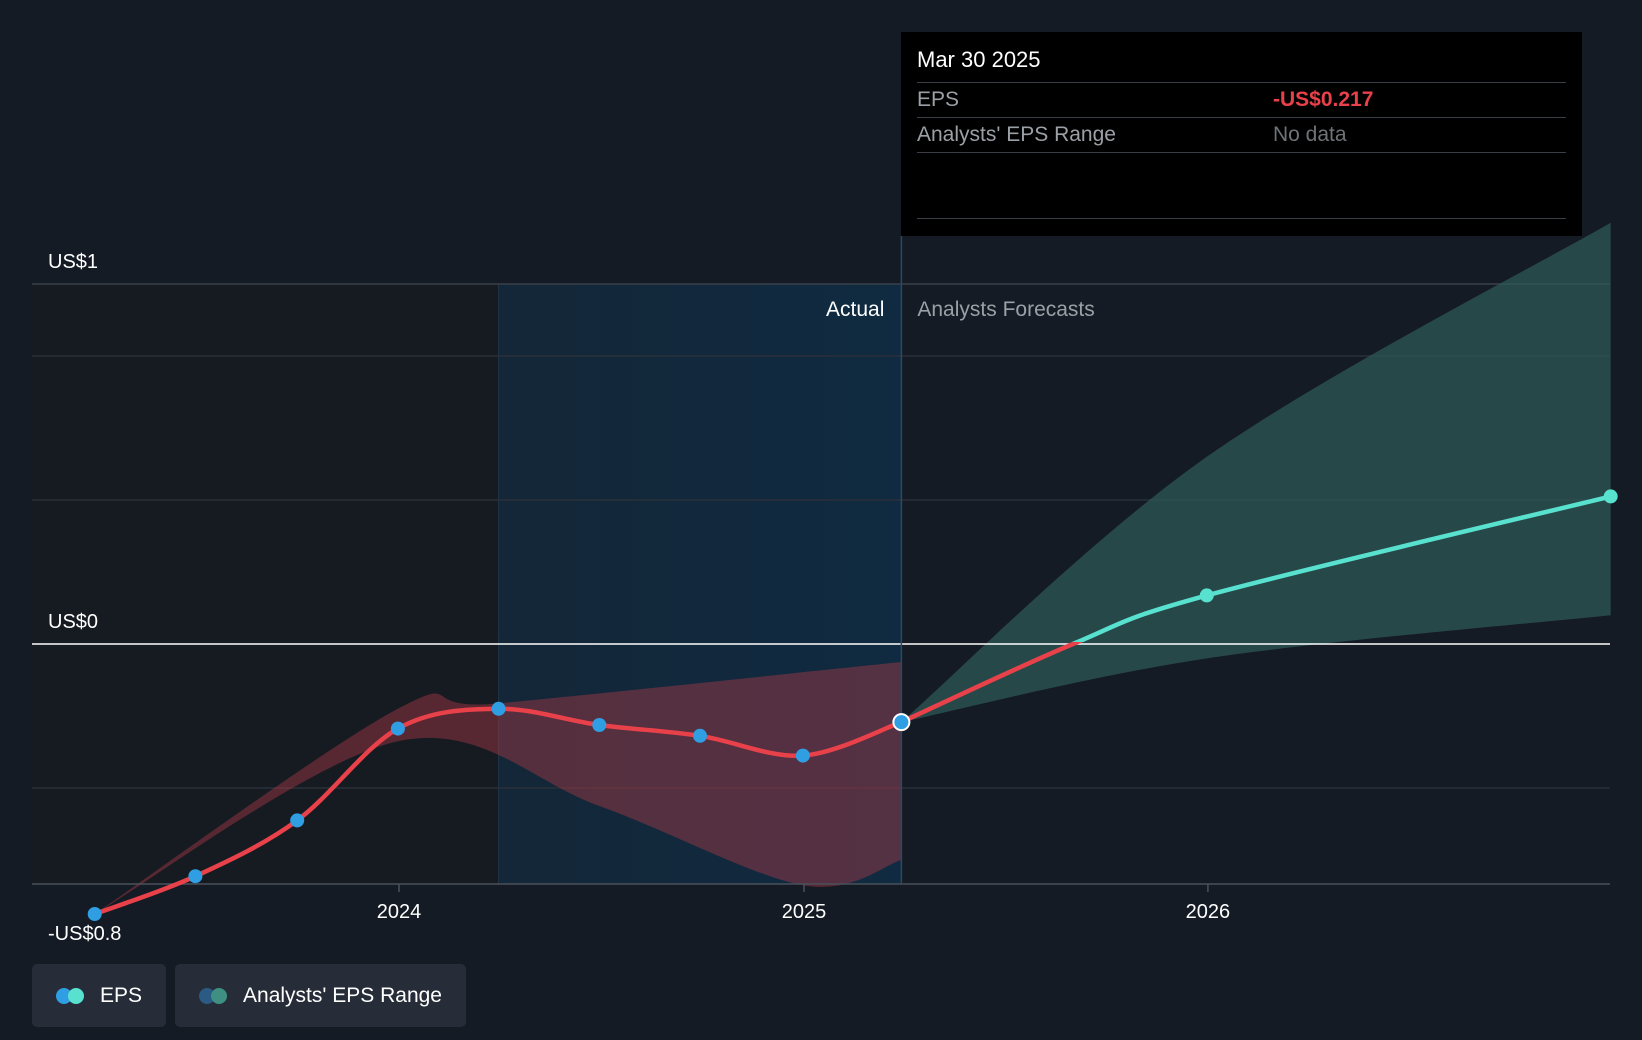 This screenshot has width=1642, height=1040. I want to click on tooltip-date: Mar 30 2025, so click(1241, 57).